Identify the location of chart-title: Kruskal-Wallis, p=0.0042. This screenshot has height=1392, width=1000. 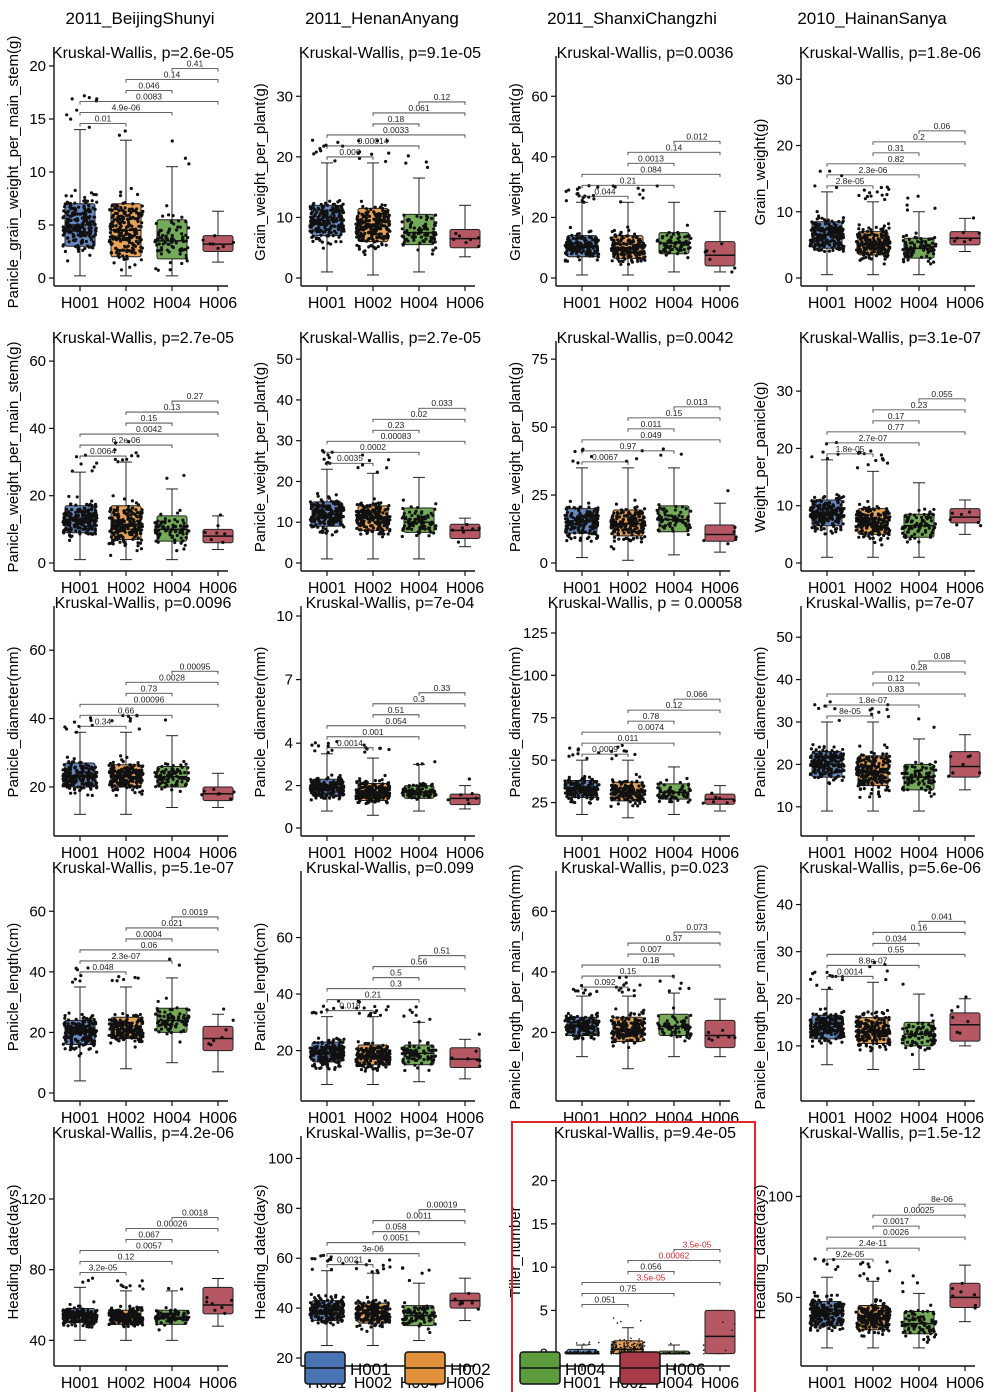
(645, 338).